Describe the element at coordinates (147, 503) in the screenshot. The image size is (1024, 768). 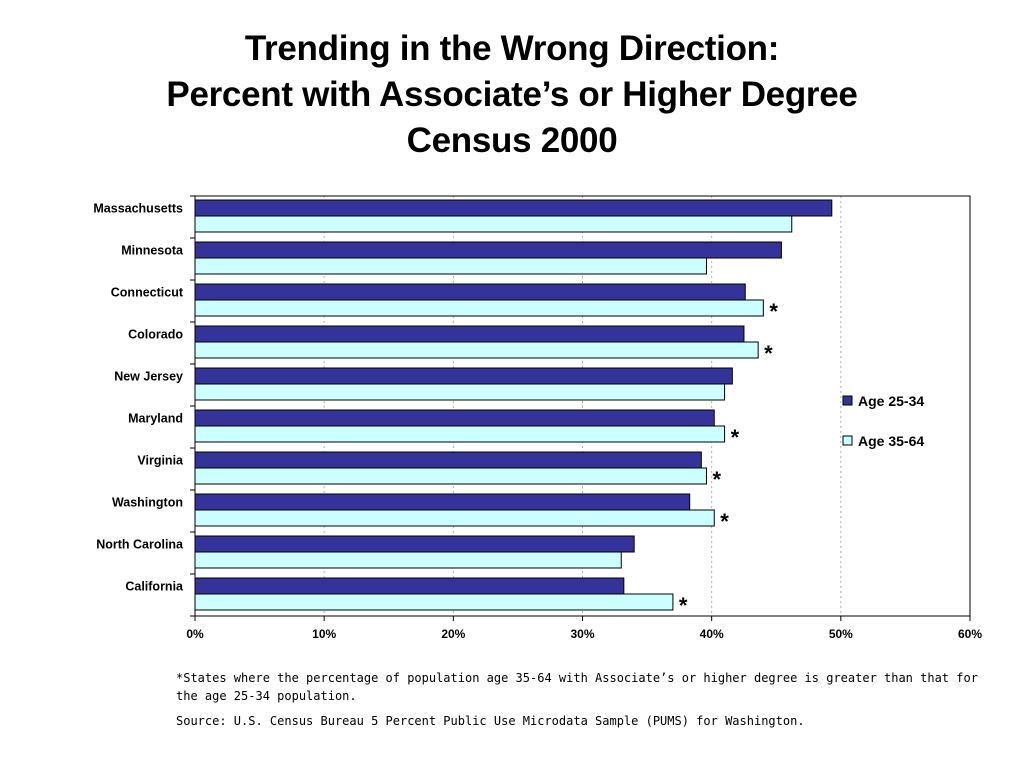
I see `category-label: Washington` at that location.